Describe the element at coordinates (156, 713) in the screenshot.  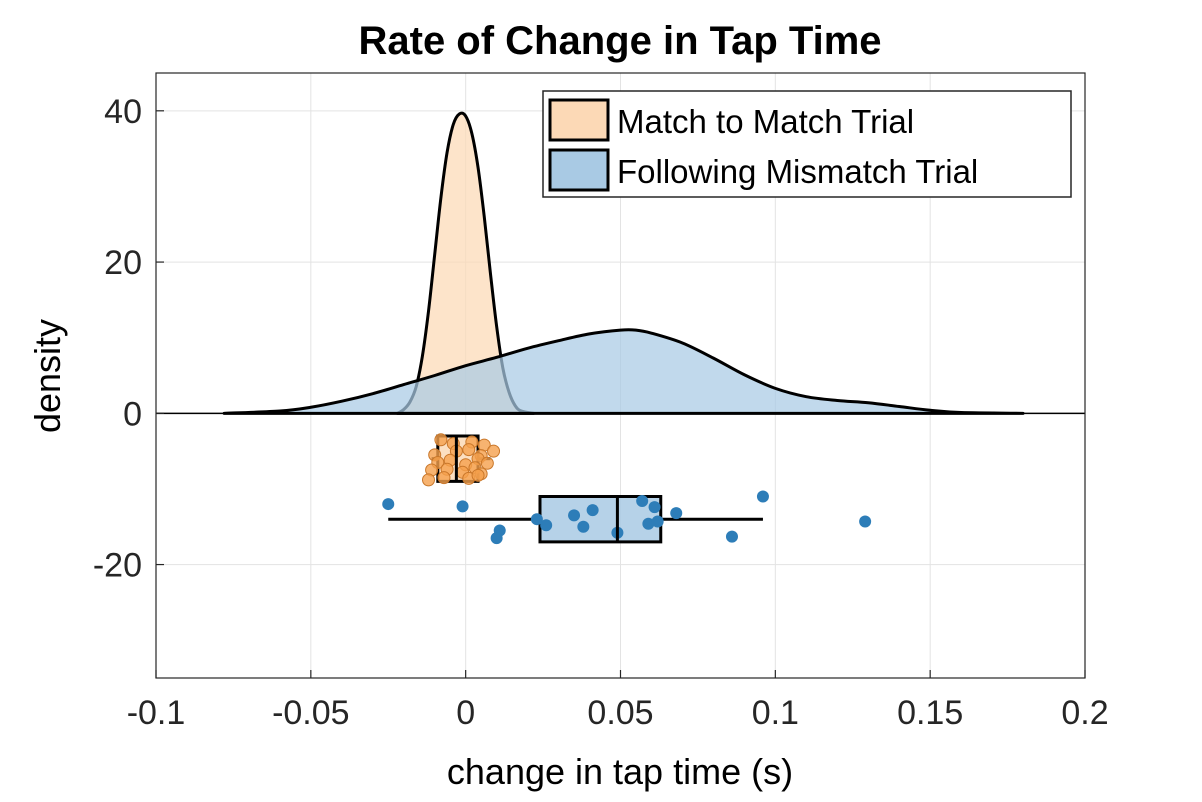
I see `x-tick-label-0: -0.1` at that location.